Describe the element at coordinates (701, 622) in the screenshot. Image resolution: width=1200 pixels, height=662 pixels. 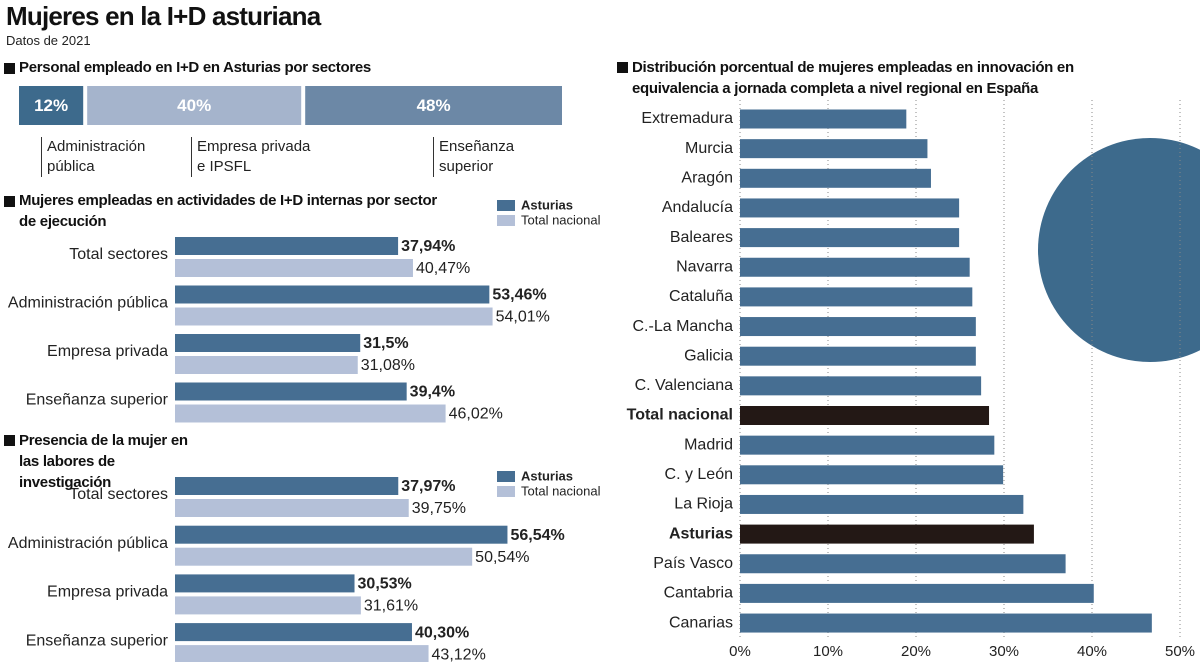
I see `category-label: Canarias` at that location.